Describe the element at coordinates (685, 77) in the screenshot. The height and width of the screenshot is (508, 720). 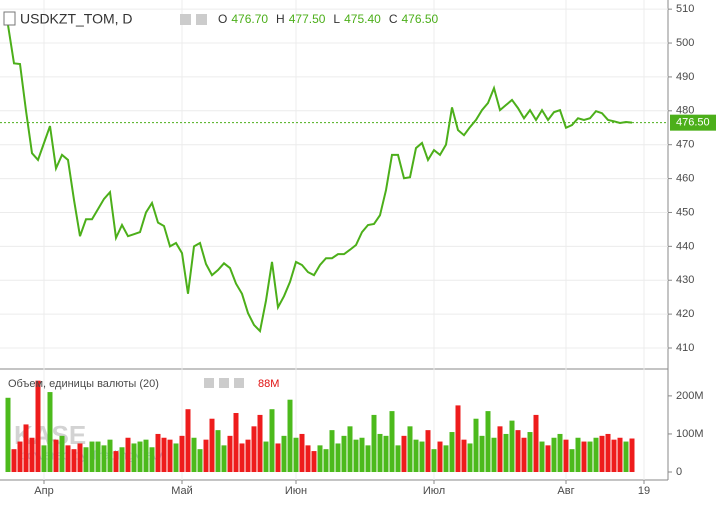
I see `y-tick-label: 490` at that location.